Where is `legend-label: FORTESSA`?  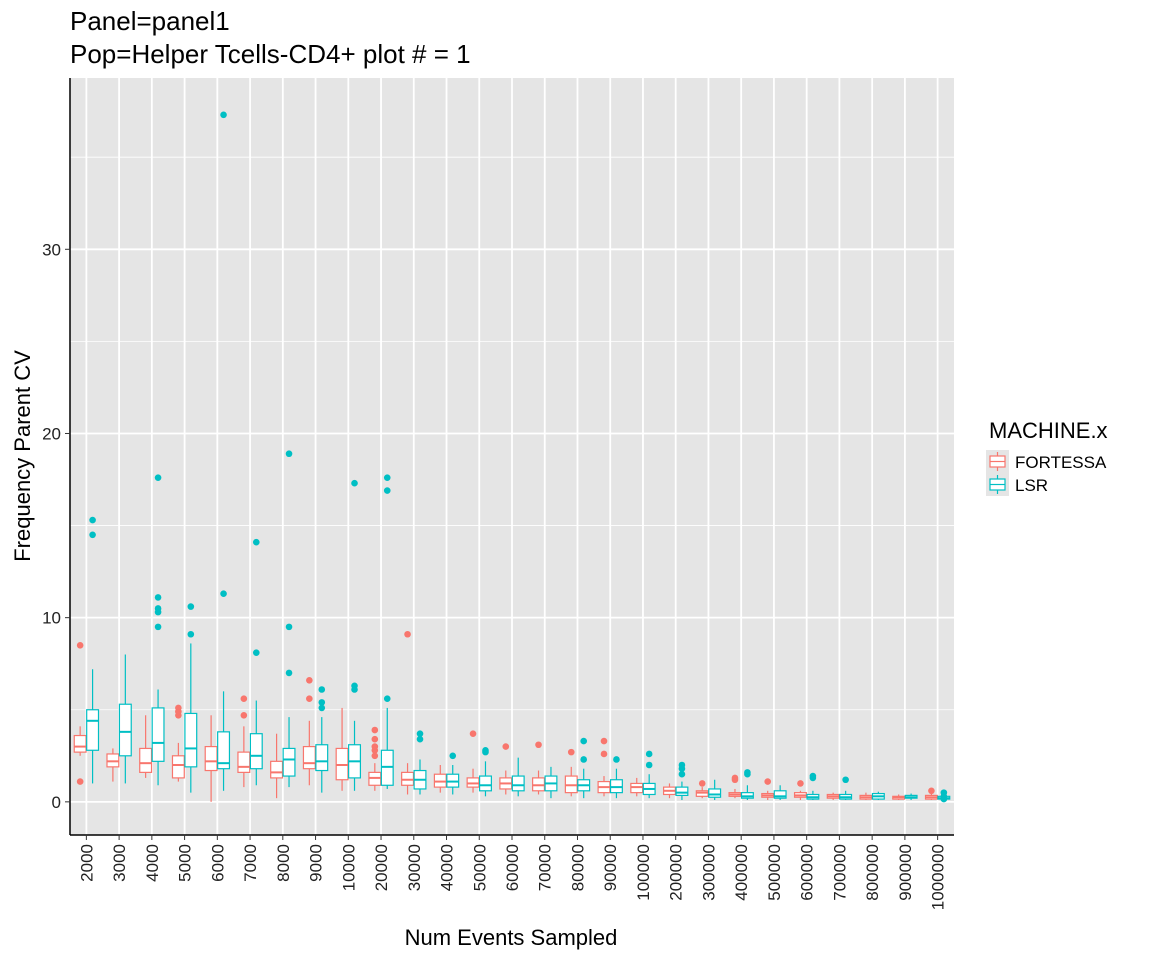
legend-label: FORTESSA is located at coordinates (1061, 462).